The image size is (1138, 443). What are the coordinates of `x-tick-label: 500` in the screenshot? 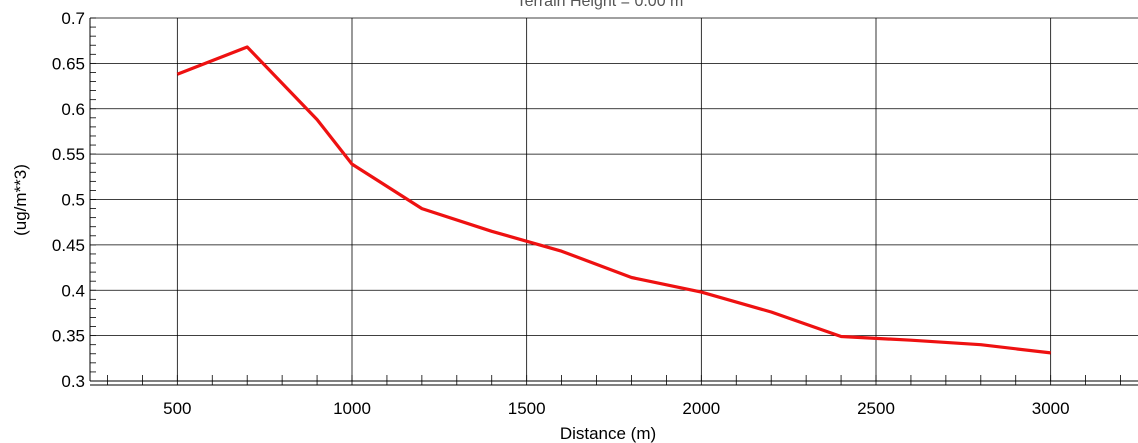 It's located at (177, 408).